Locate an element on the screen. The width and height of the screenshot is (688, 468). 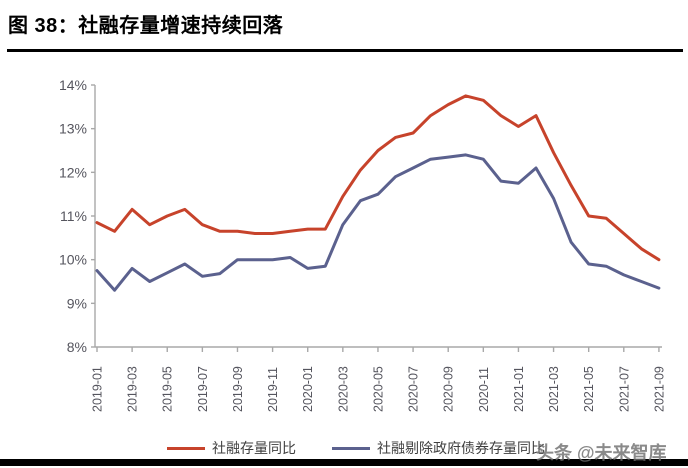
svg-text: 2020-09 is located at coordinates (449, 389).